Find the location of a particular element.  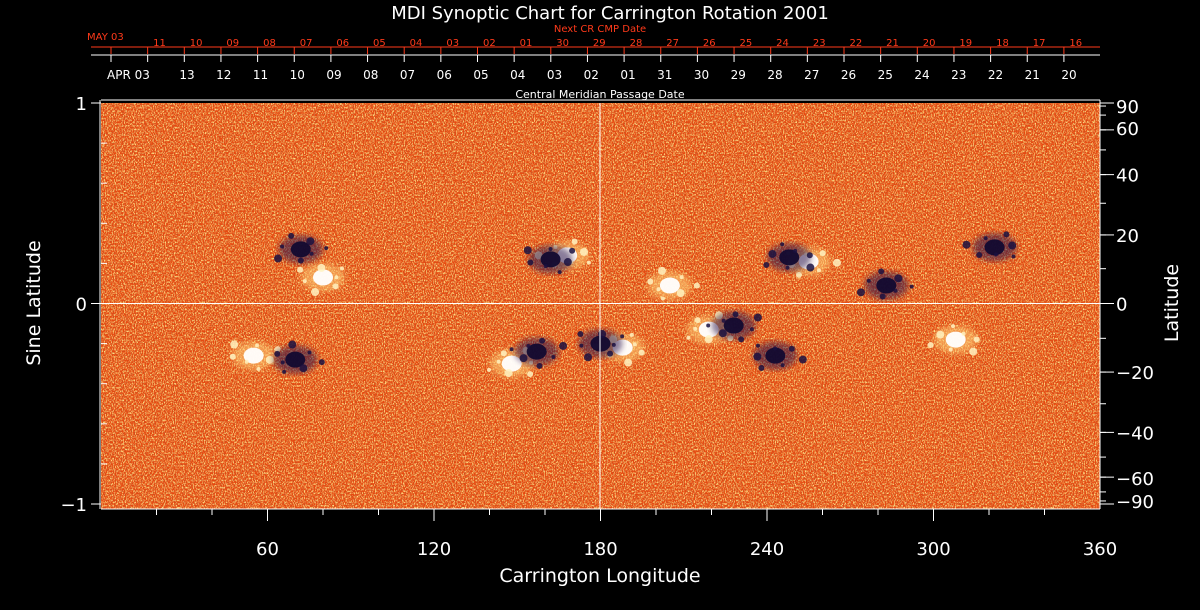

x-tick-label: 60 is located at coordinates (267, 549).